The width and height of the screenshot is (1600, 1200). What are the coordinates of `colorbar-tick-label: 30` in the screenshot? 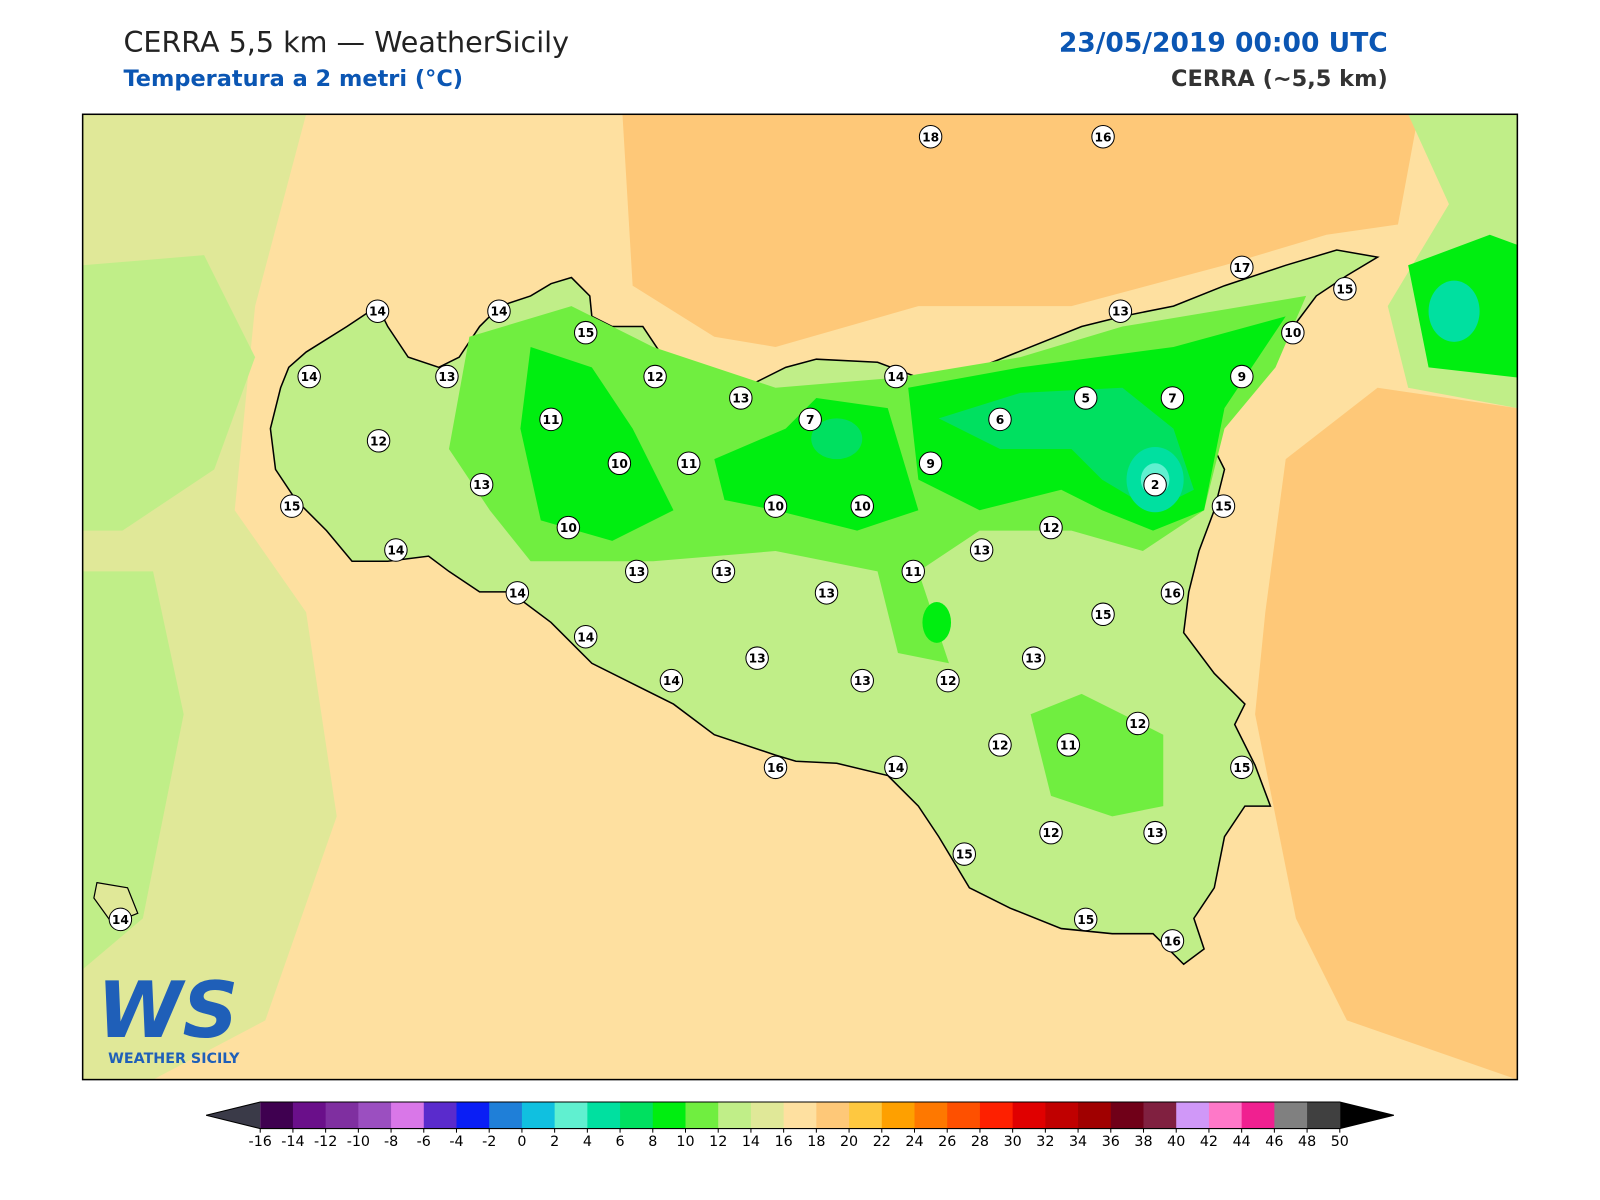 It's located at (1013, 1142).